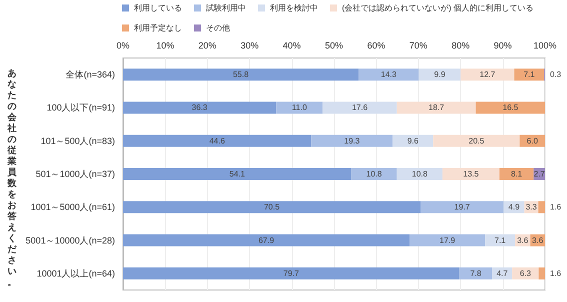 The width and height of the screenshot is (567, 302). What do you see at coordinates (12, 178) in the screenshot?
I see `text: あなたの会社の従業員数をお答えください。` at bounding box center [12, 178].